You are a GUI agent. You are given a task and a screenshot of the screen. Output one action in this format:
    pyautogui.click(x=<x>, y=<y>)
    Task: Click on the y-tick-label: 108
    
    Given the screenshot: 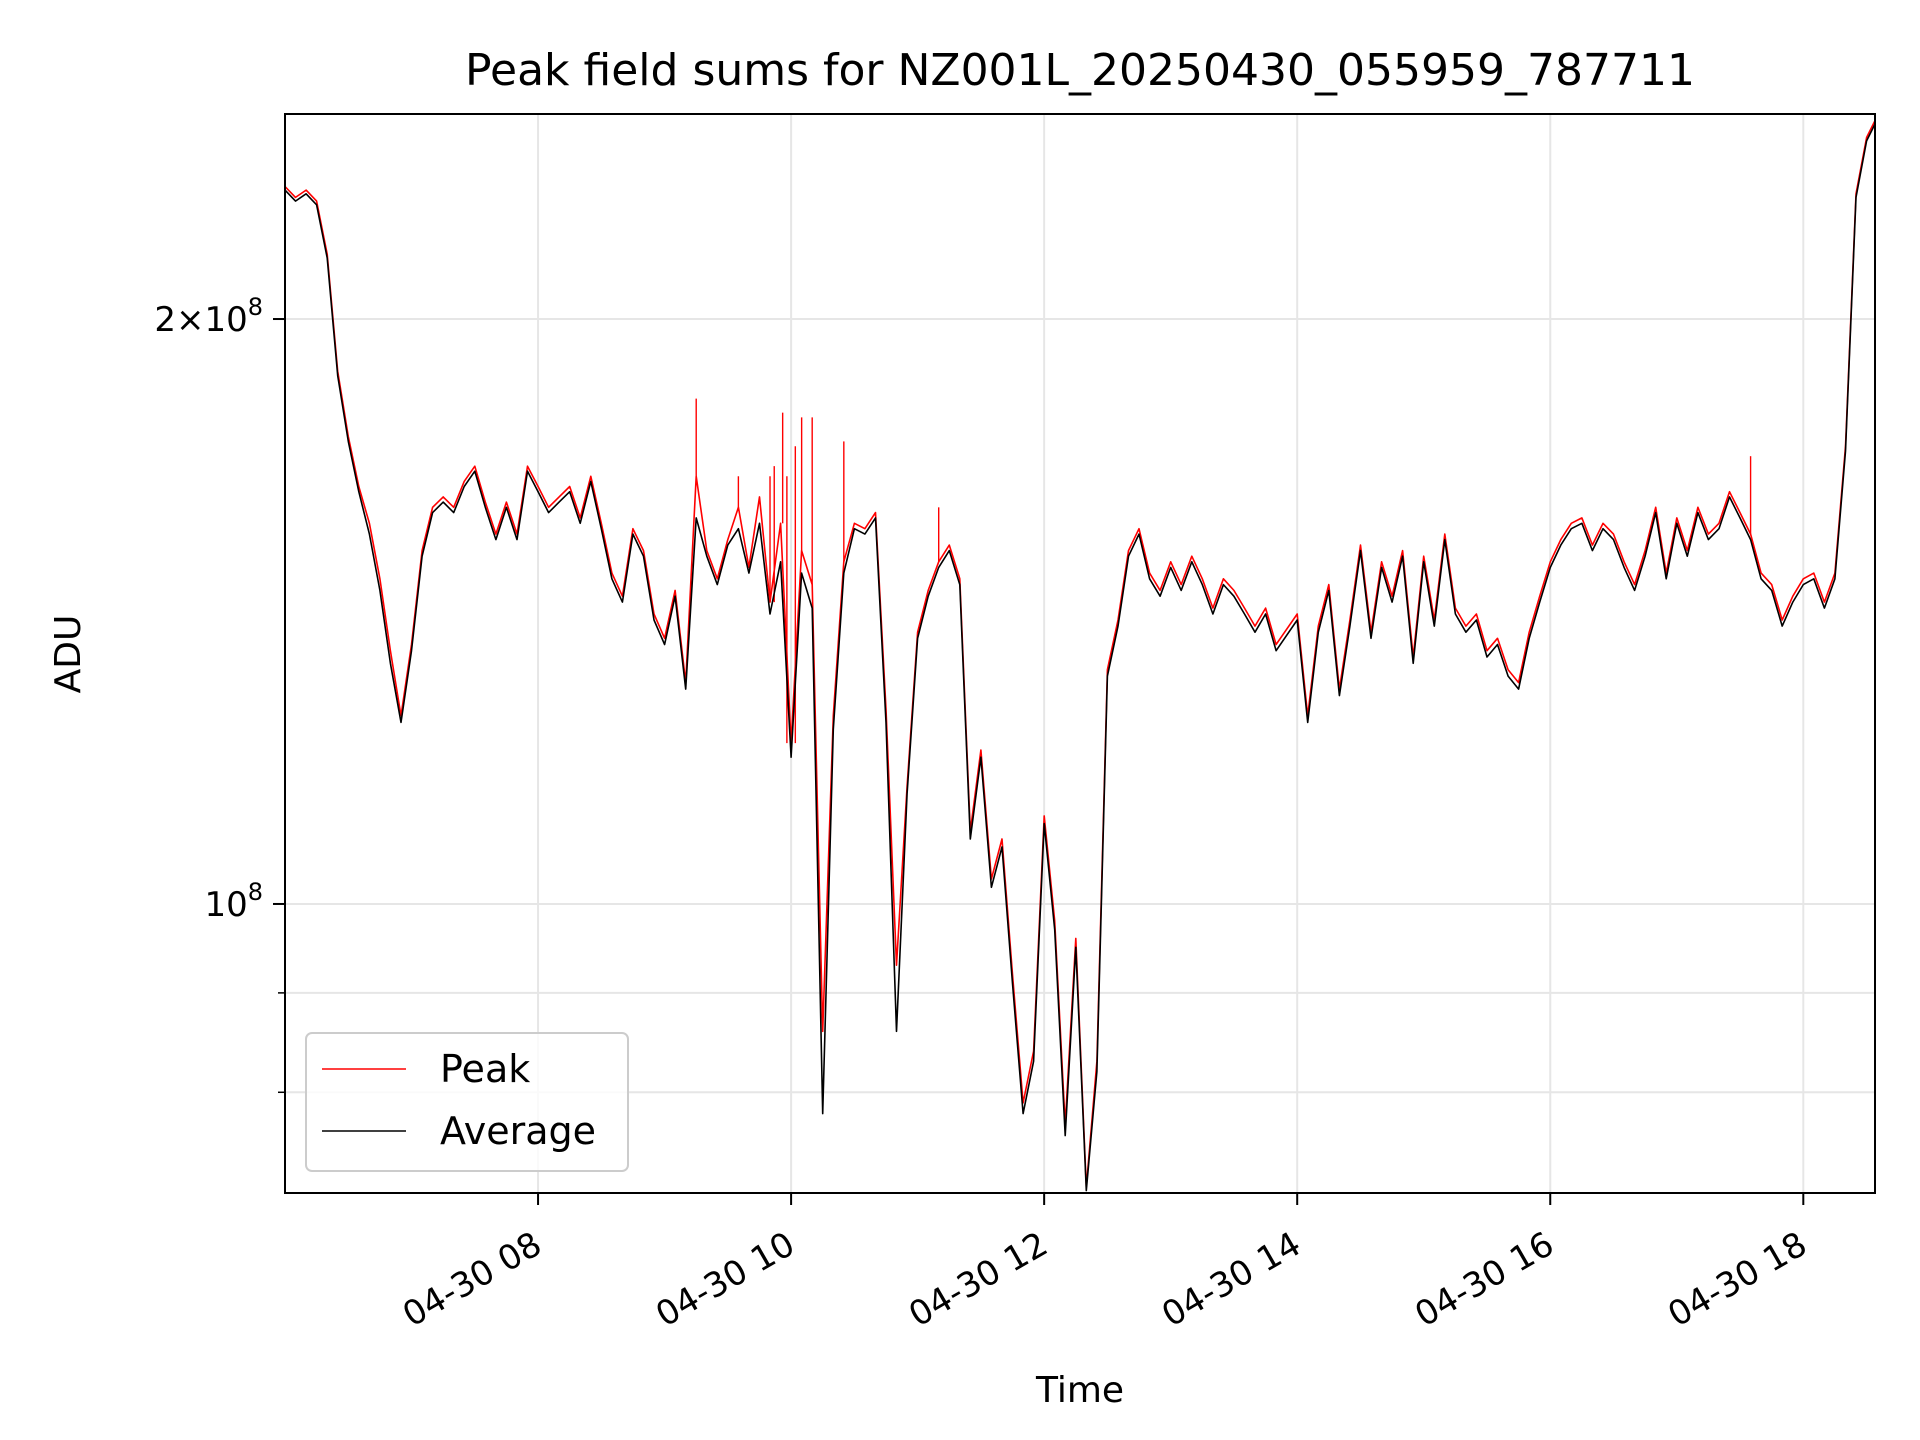 What is the action you would take?
    pyautogui.click(x=233, y=901)
    